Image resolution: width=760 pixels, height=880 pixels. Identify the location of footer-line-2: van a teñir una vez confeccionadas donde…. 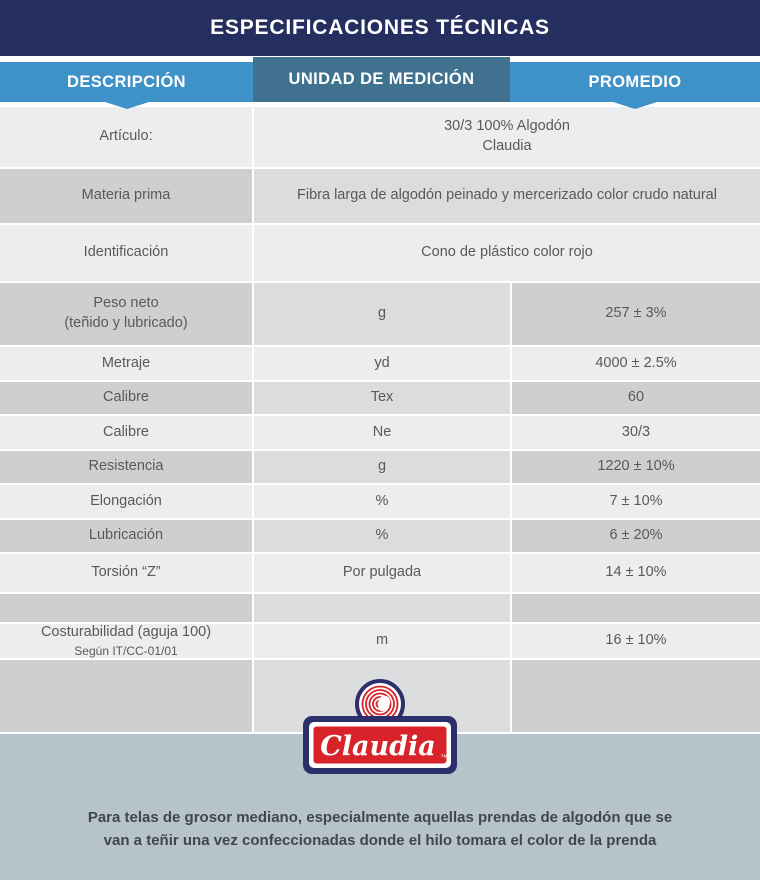
(380, 841).